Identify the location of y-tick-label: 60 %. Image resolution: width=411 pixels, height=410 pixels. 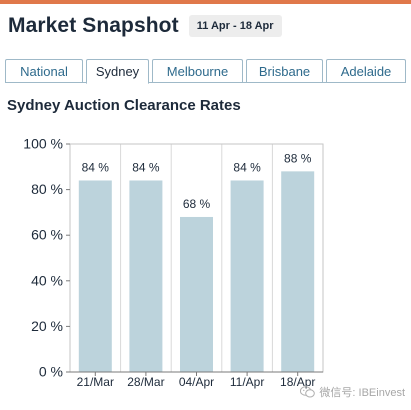
(47, 235).